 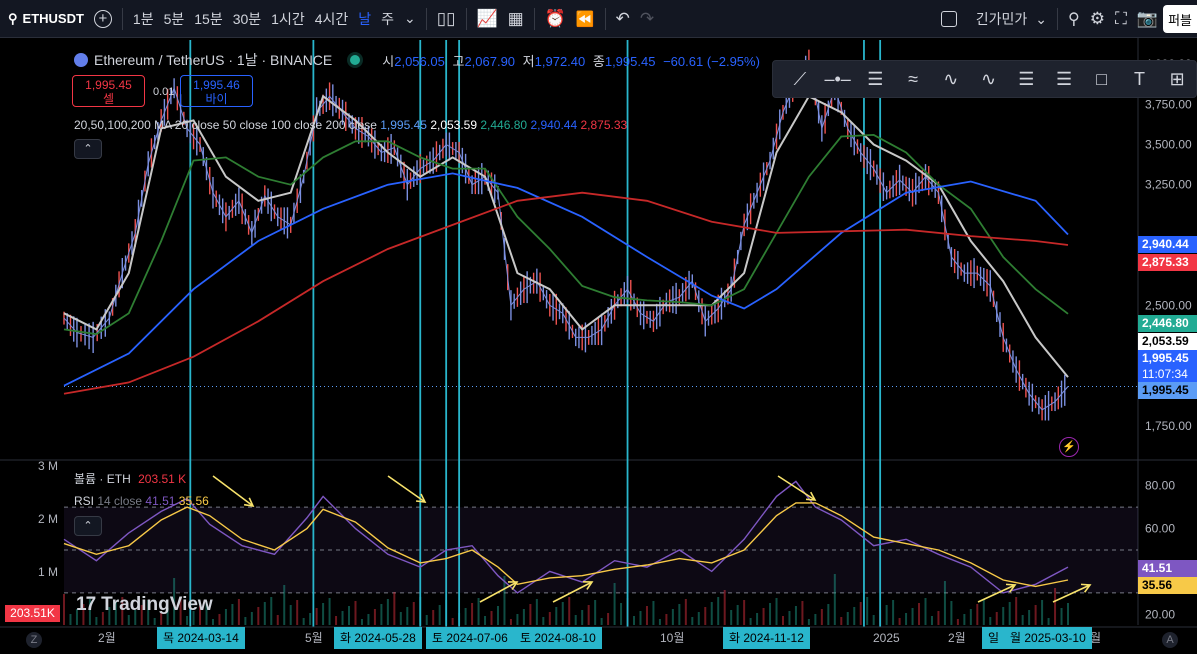 I want to click on buy-label: 바이, so click(x=216, y=99).